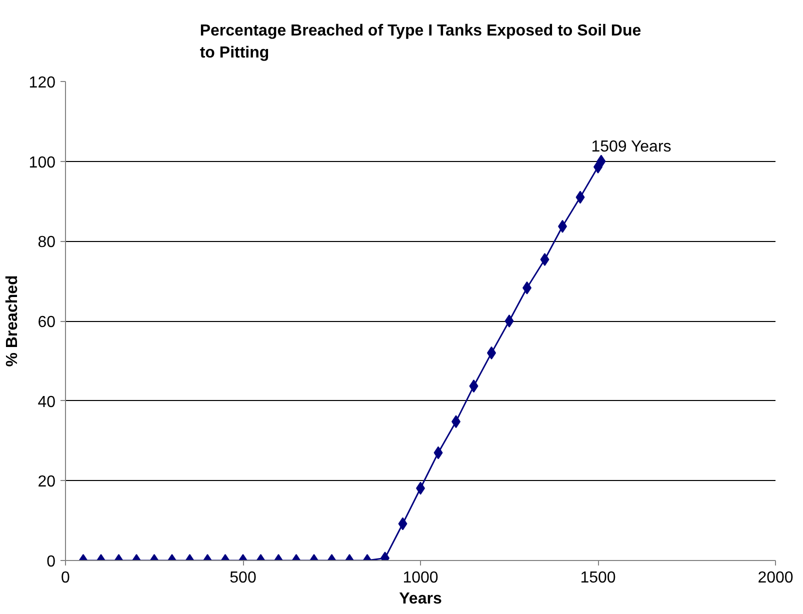  What do you see at coordinates (12, 321) in the screenshot?
I see `y-axis-title: % Breached` at bounding box center [12, 321].